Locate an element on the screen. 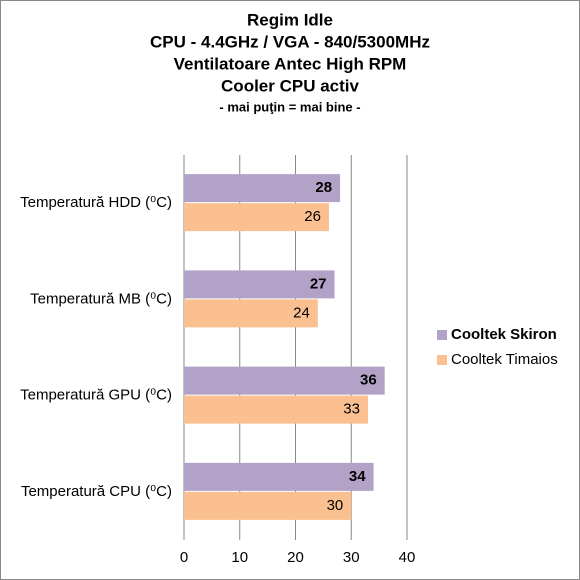  data-label: 30 is located at coordinates (335, 505).